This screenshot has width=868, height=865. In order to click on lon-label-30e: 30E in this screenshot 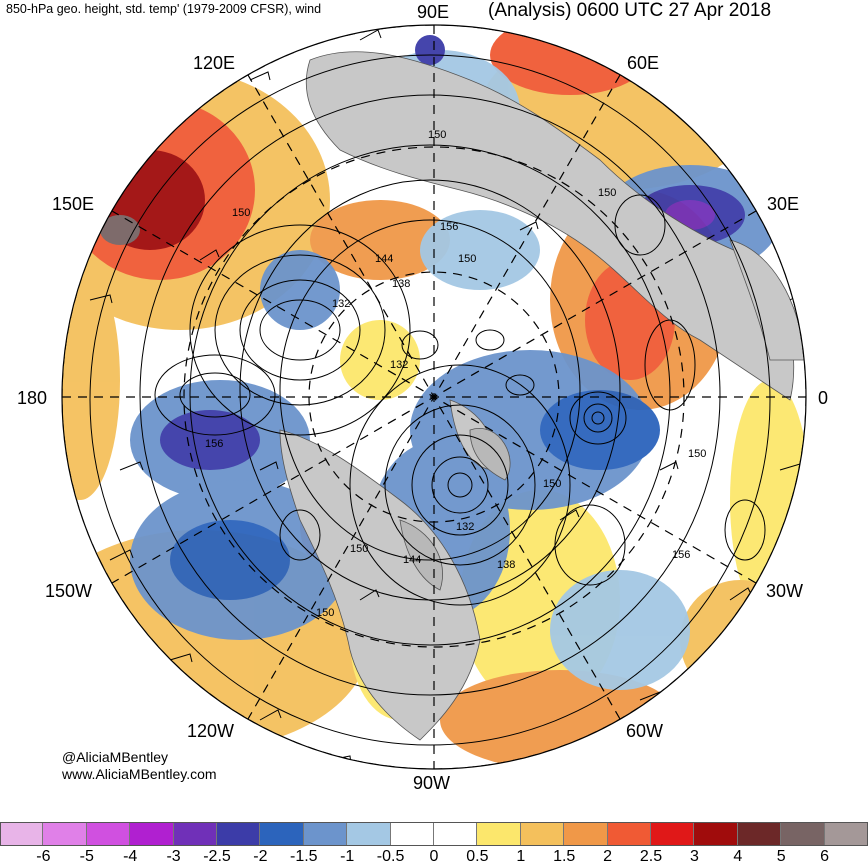, I will do `click(783, 204)`.